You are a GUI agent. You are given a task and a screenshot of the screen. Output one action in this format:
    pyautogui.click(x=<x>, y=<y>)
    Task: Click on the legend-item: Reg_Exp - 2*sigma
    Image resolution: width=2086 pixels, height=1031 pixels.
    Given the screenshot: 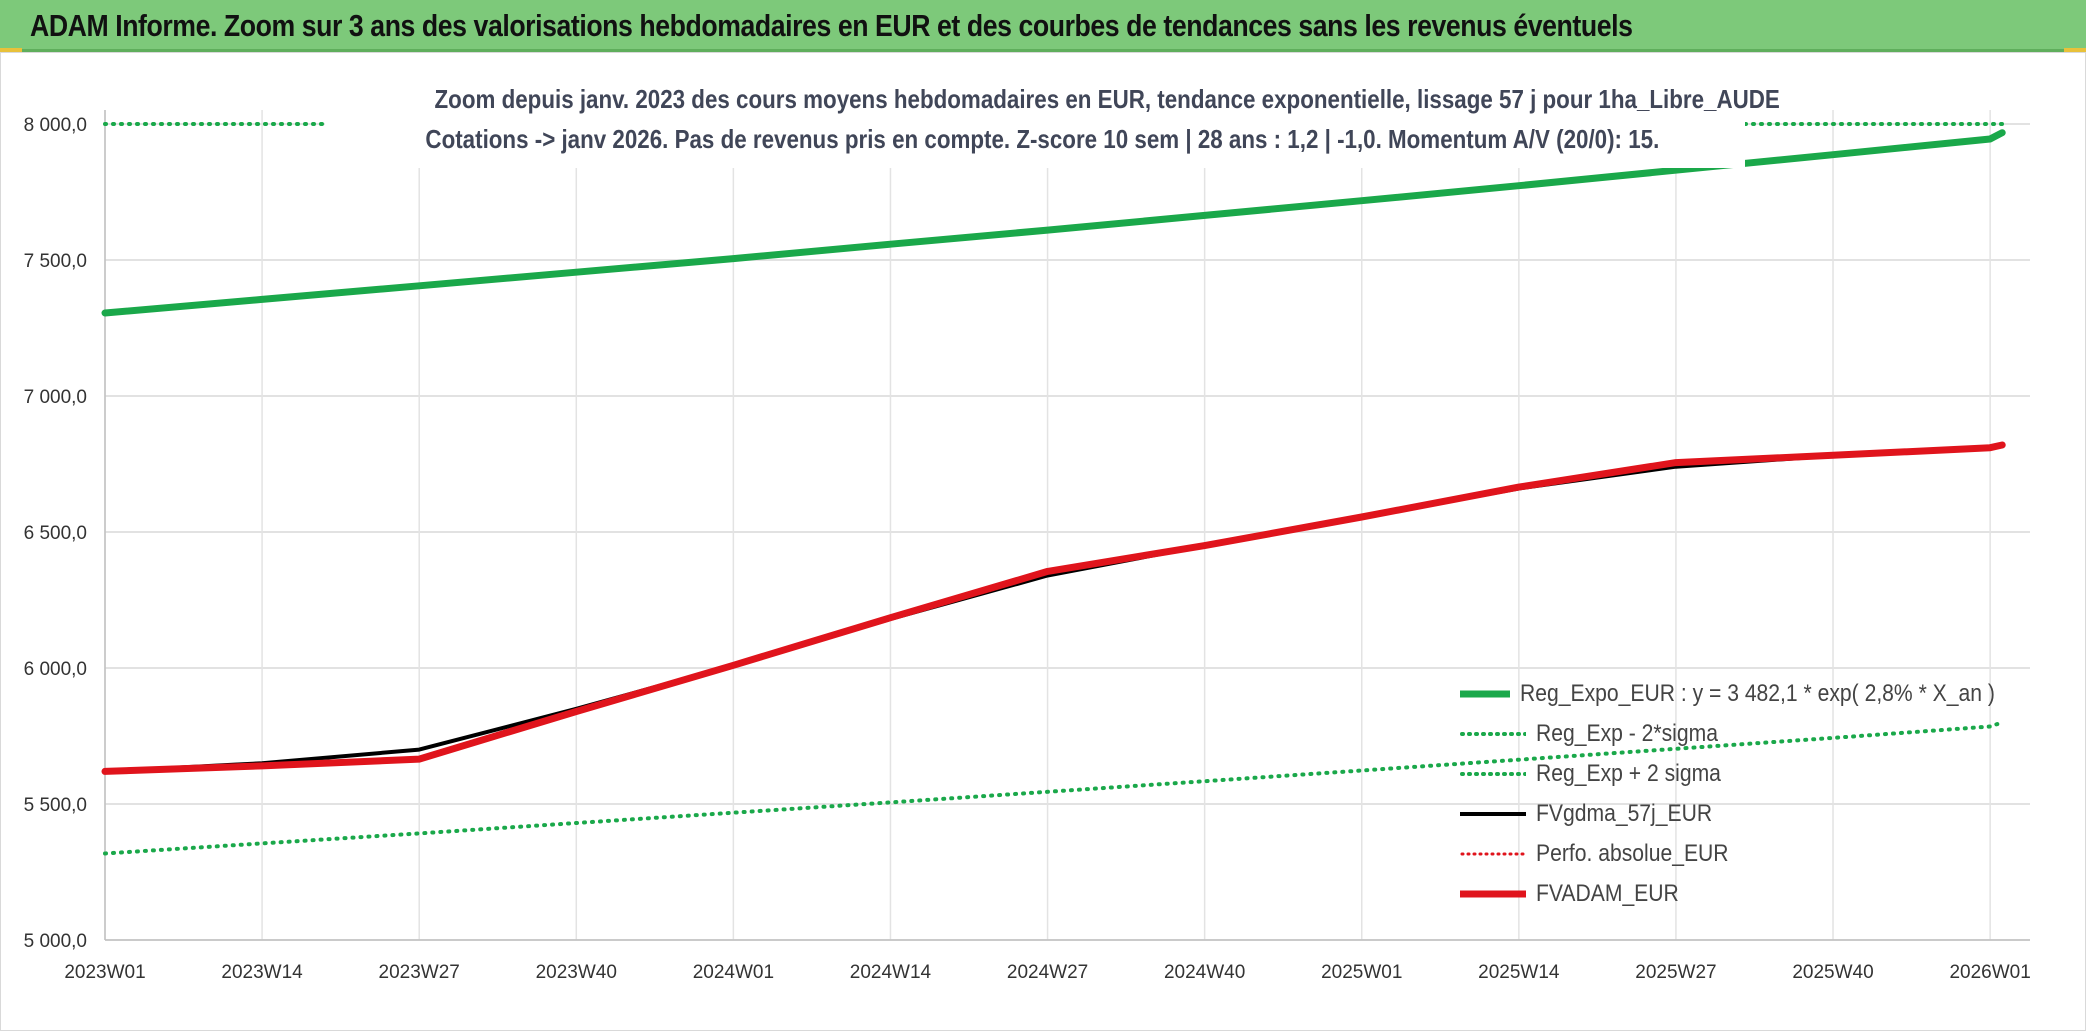 What is the action you would take?
    pyautogui.click(x=1760, y=734)
    